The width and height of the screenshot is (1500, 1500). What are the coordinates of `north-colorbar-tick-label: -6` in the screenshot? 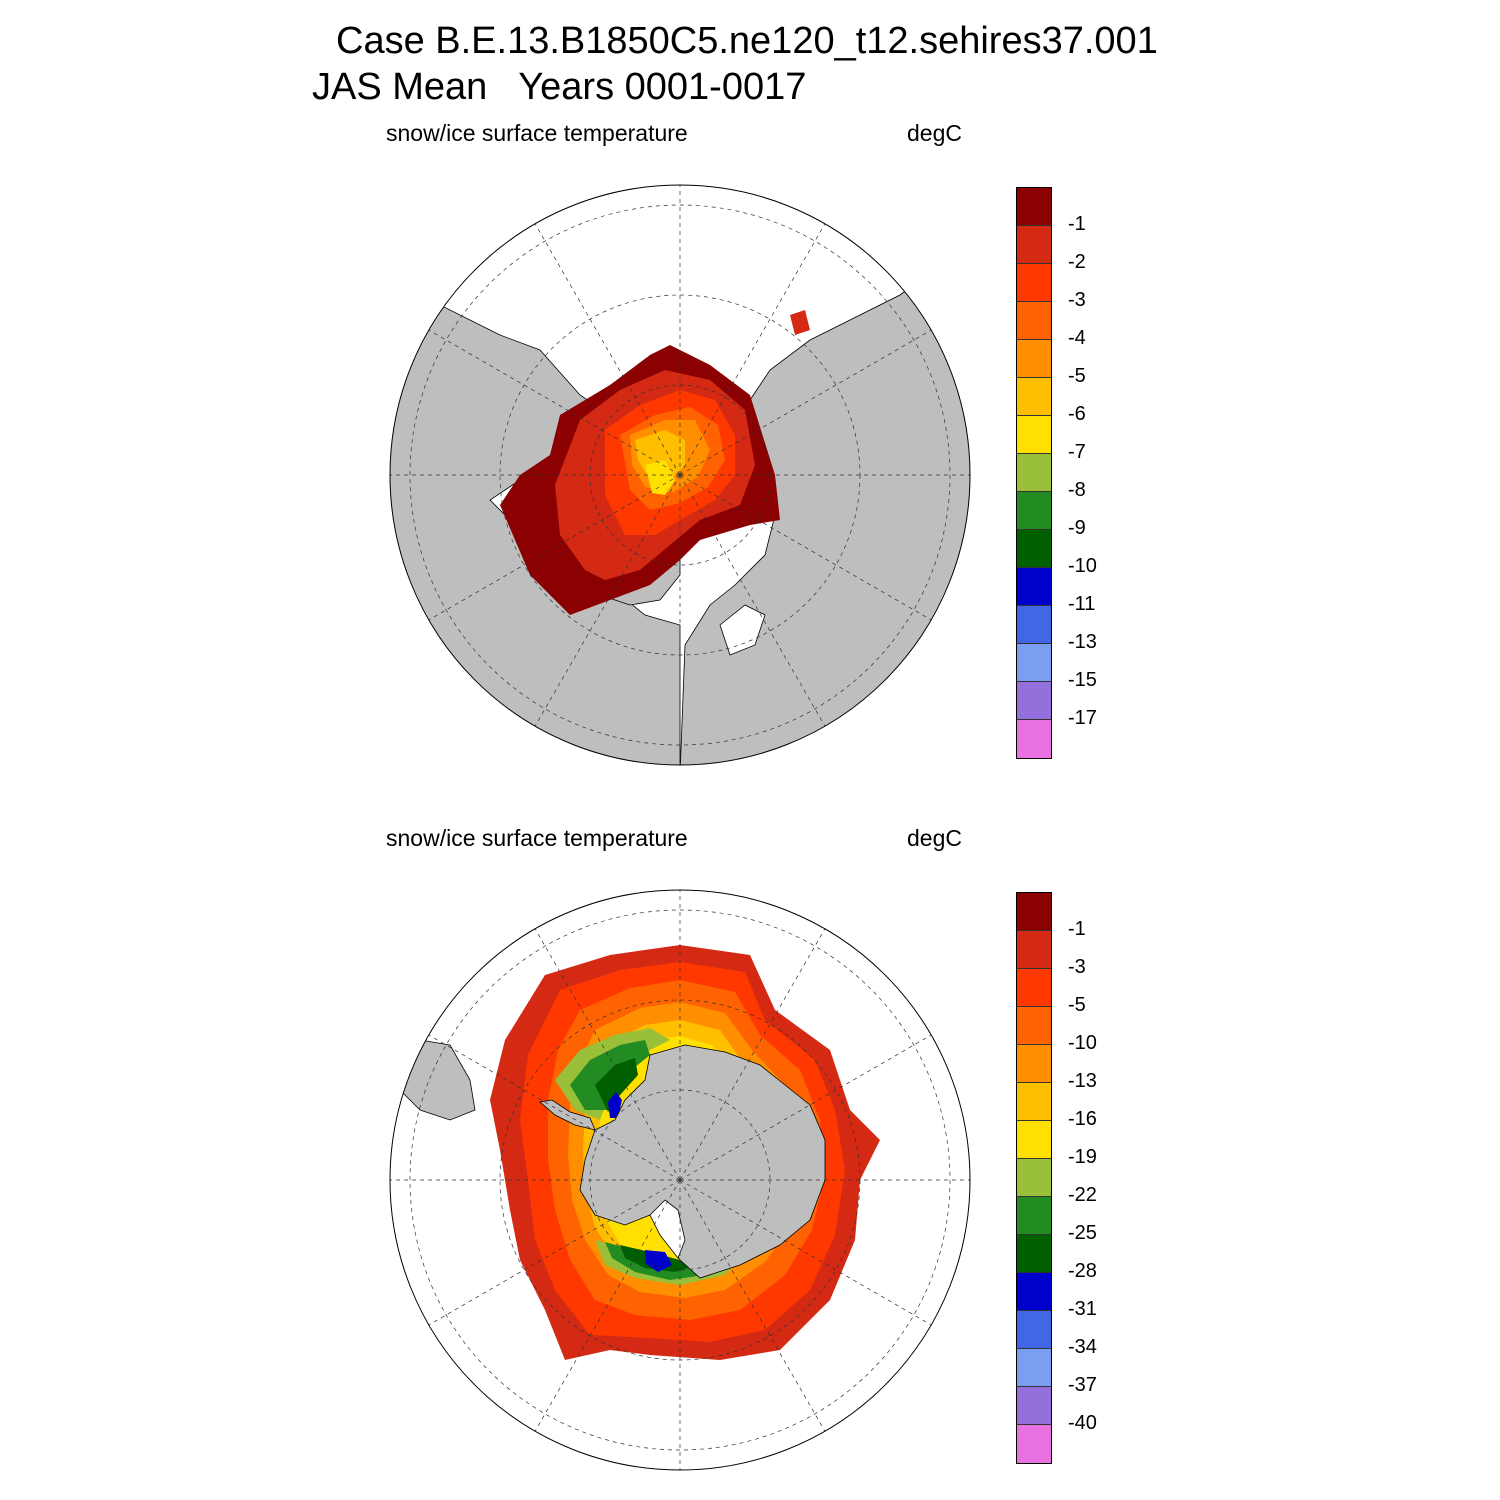 It's located at (1077, 414).